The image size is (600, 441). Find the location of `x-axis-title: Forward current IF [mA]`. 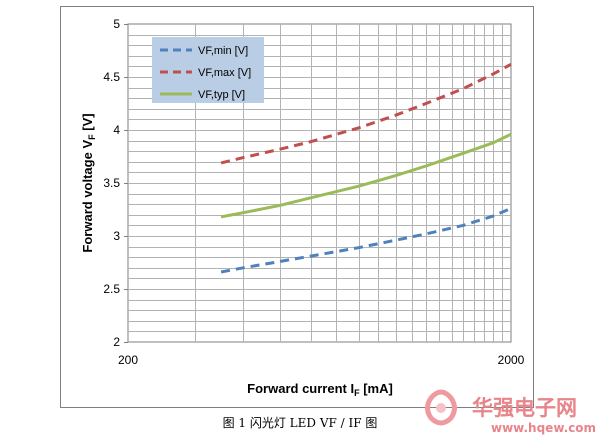

x-axis-title: Forward current IF [mA] is located at coordinates (320, 389).